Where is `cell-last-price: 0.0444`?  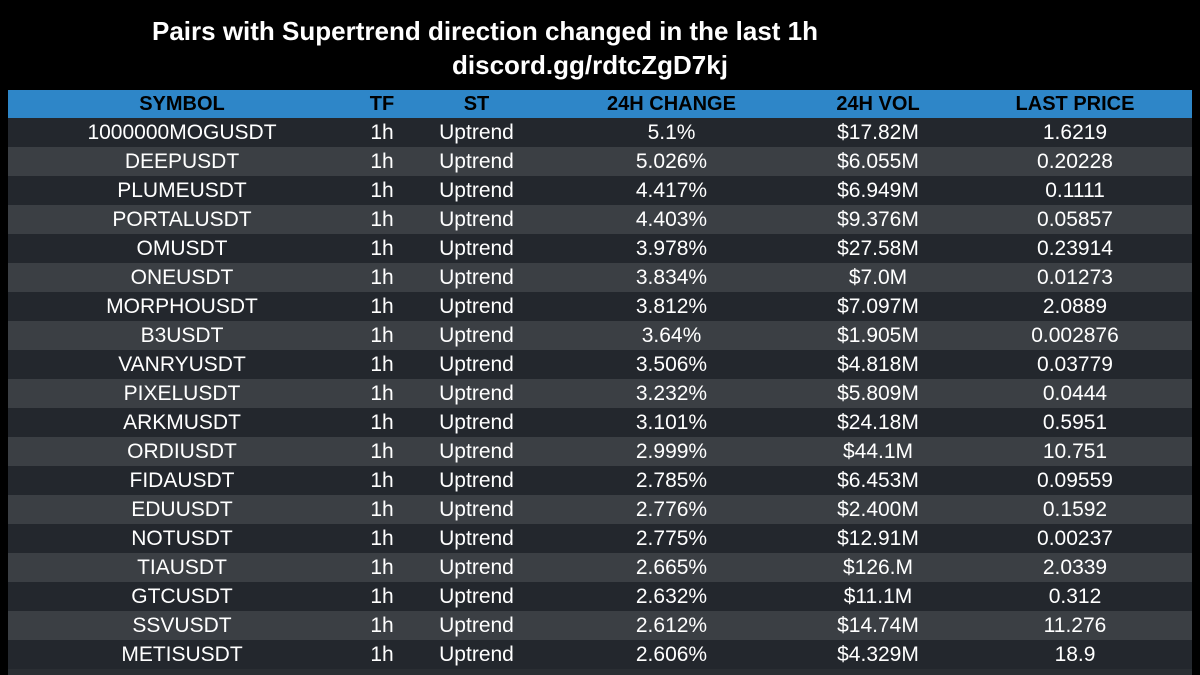 cell-last-price: 0.0444 is located at coordinates (1075, 393).